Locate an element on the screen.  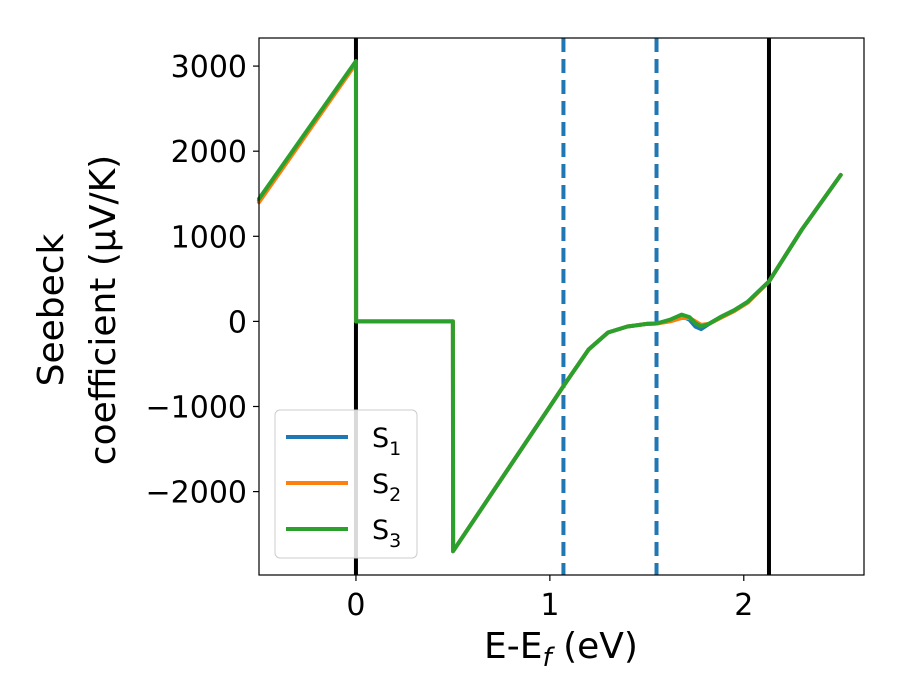
x-tick-label: 2 is located at coordinates (743, 605).